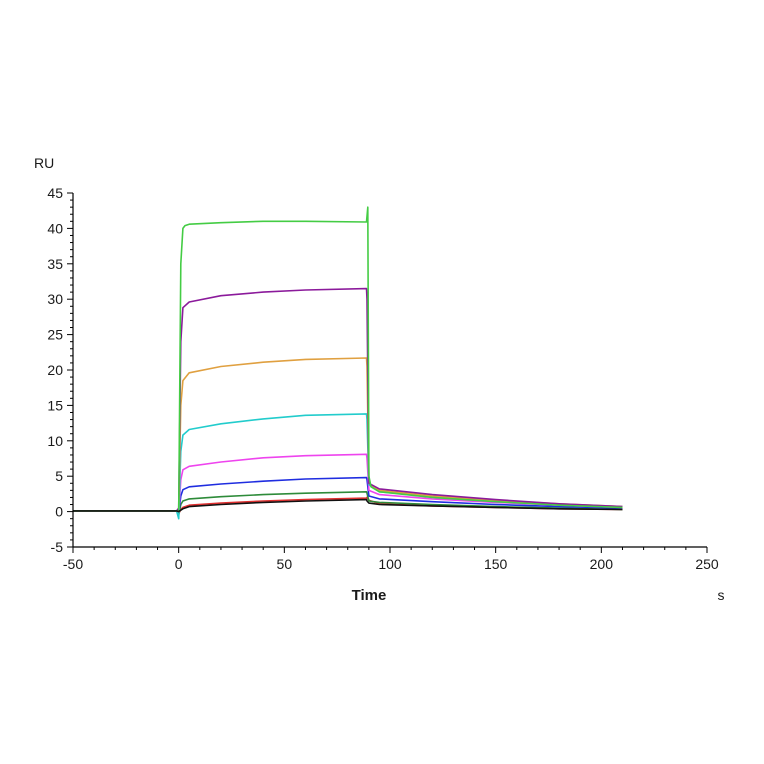 The image size is (764, 764). Describe the element at coordinates (59, 512) in the screenshot. I see `y-tick-label: 0` at that location.